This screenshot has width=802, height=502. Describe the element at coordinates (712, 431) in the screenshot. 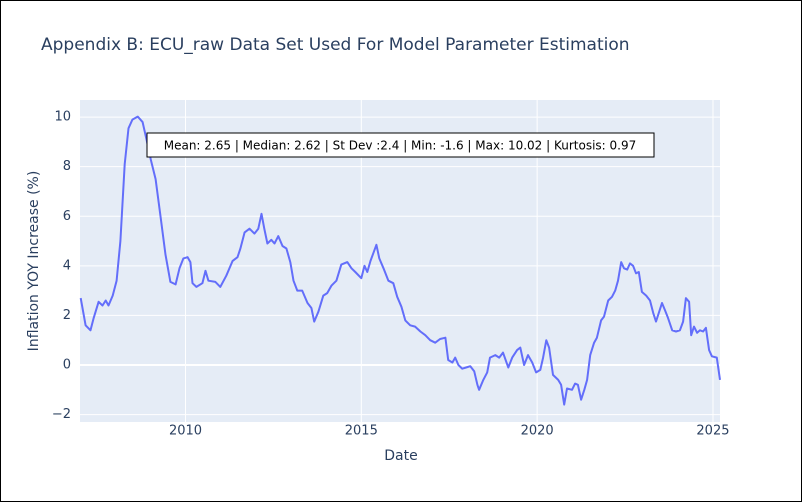

I see `x-tick-label: 2025` at that location.